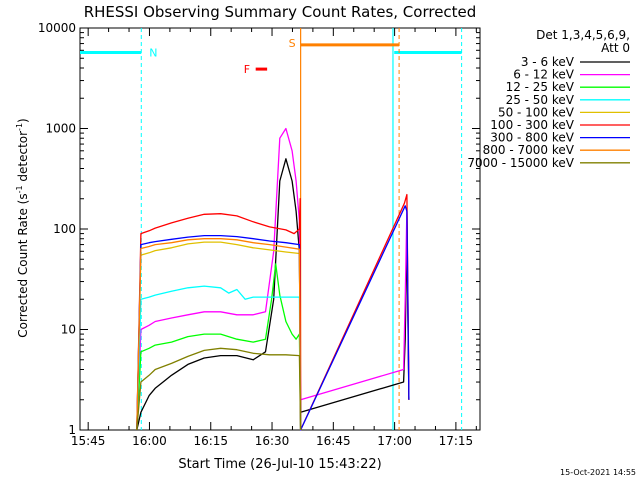  What do you see at coordinates (23, 158) in the screenshot?
I see `y-axis-label-mid: detector` at bounding box center [23, 158].